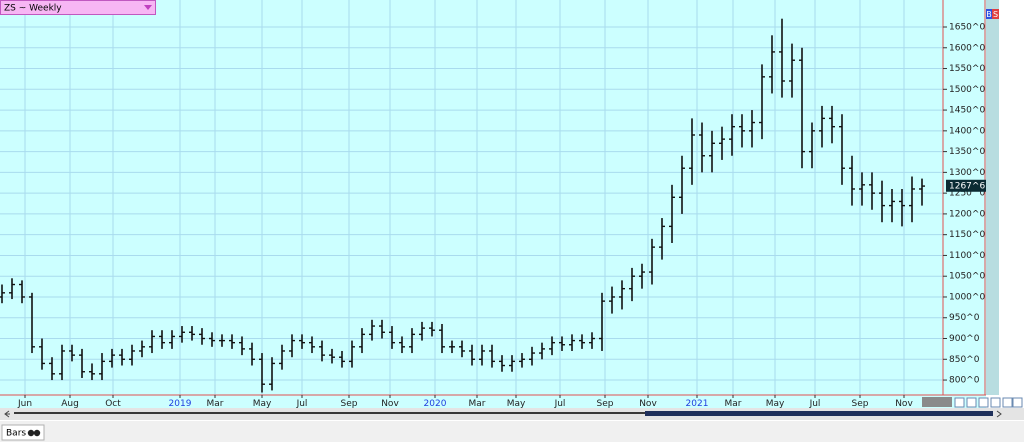 The width and height of the screenshot is (1024, 446). Describe the element at coordinates (967, 69) in the screenshot. I see `y-tick-label: 1550^0` at that location.